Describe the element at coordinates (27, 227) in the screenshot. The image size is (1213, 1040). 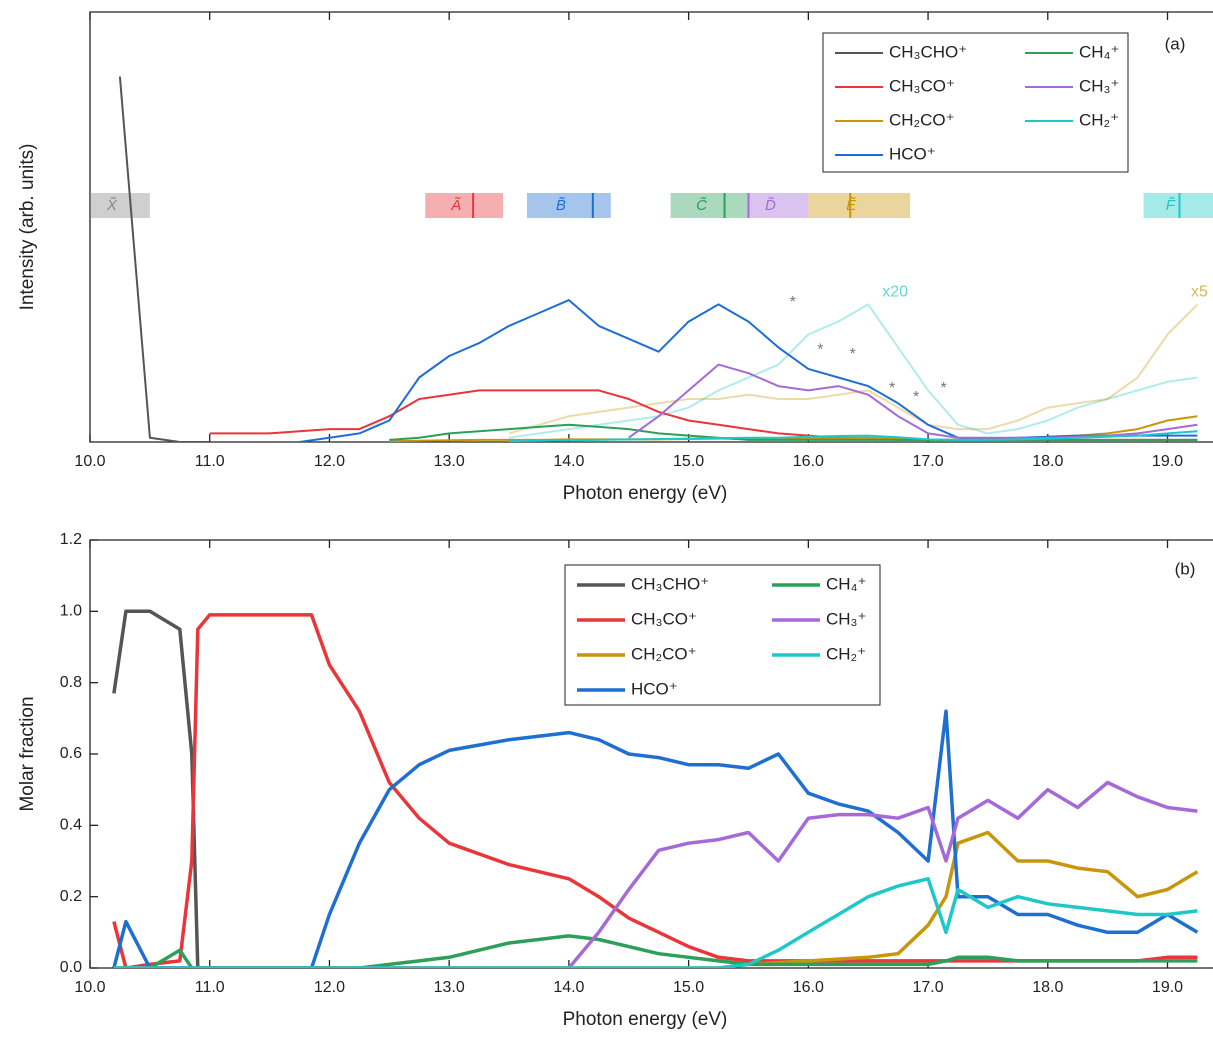
I see `y-axis-label: Intensity (arb. units)` at that location.